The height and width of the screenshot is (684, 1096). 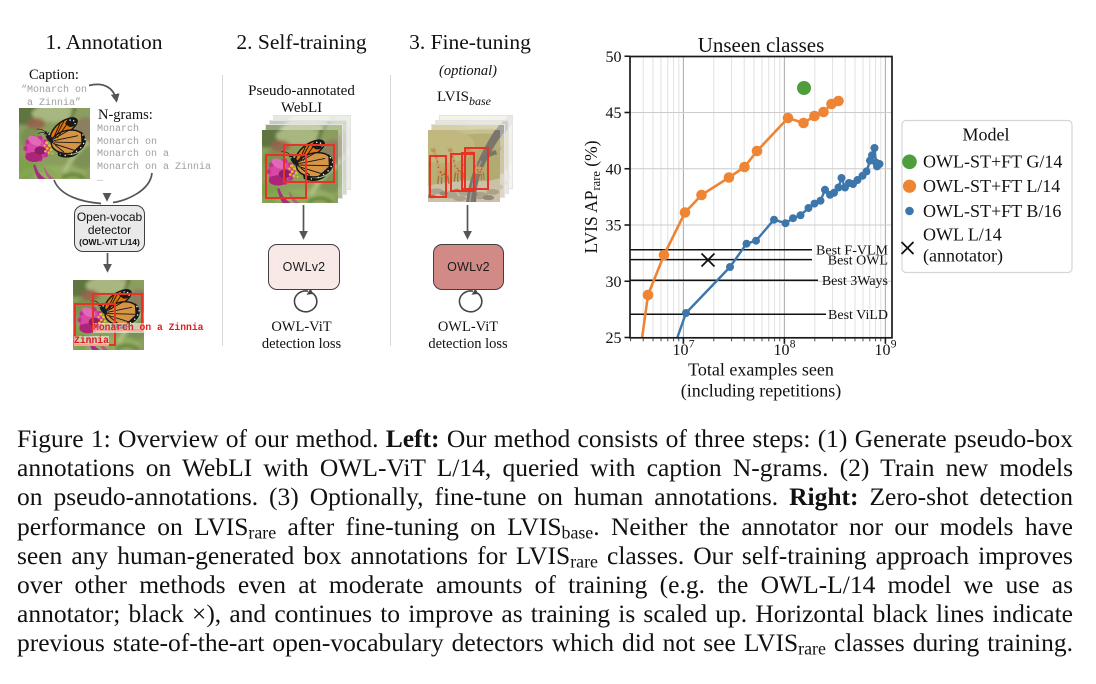 I want to click on svg-text: (including repetitions), so click(x=761, y=391).